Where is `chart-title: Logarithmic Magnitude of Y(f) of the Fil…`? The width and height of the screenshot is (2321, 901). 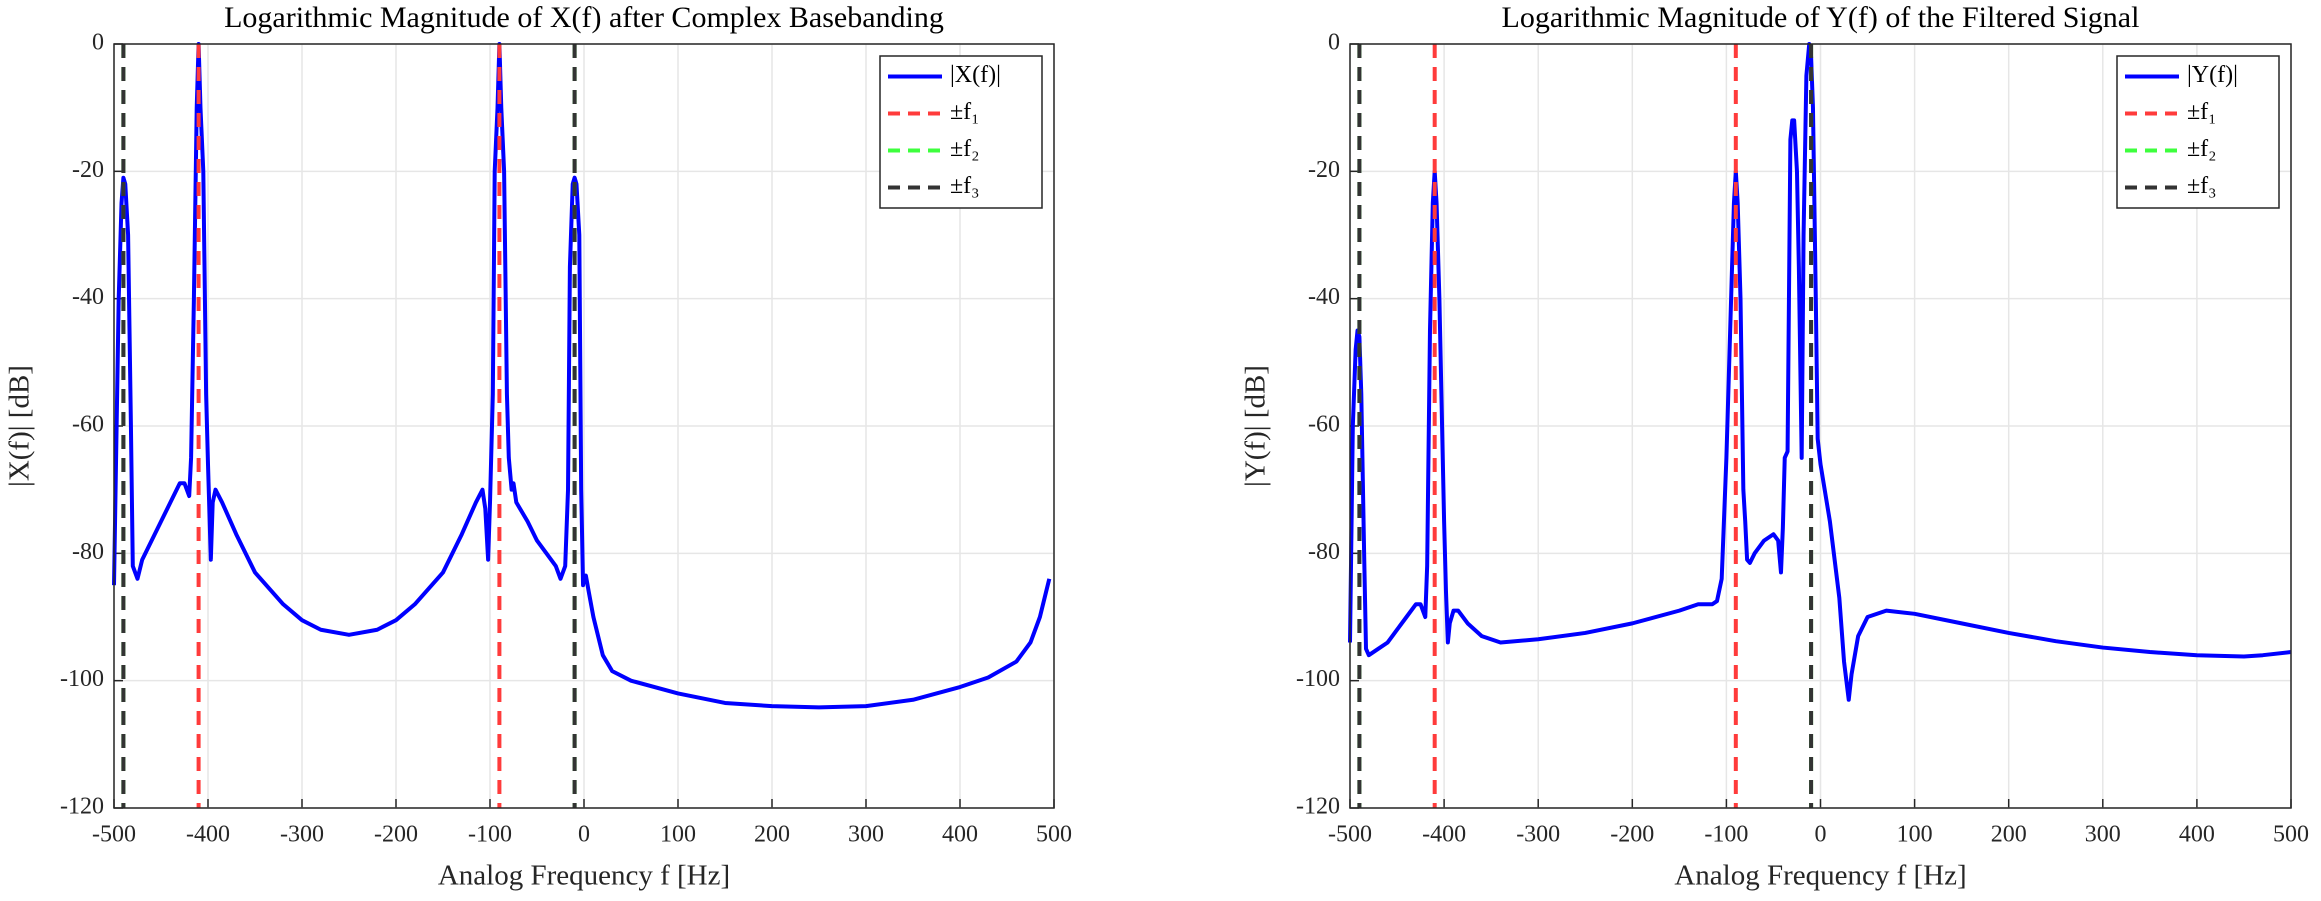
chart-title: Logarithmic Magnitude of Y(f) of the Fil… is located at coordinates (1821, 17).